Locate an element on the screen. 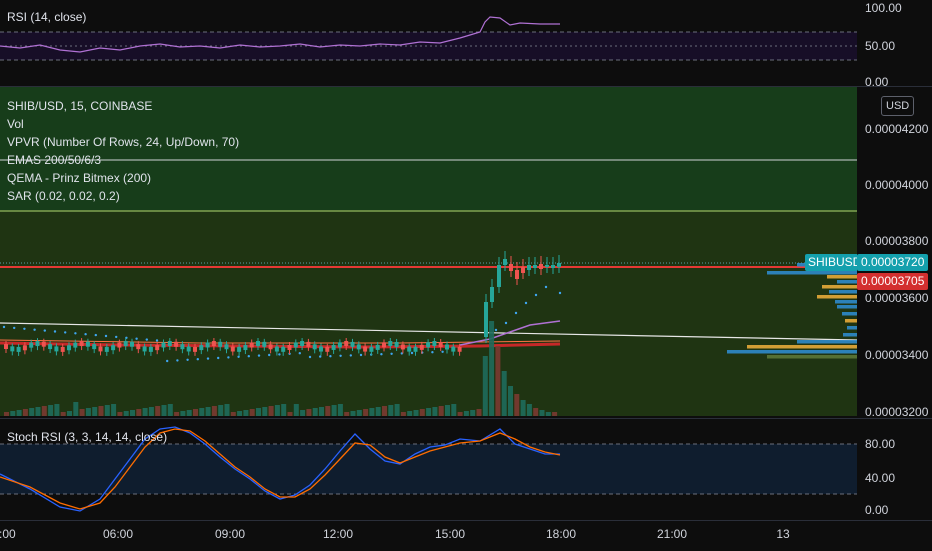 This screenshot has height=551, width=932. price-tick: 0.00004200 is located at coordinates (897, 129).